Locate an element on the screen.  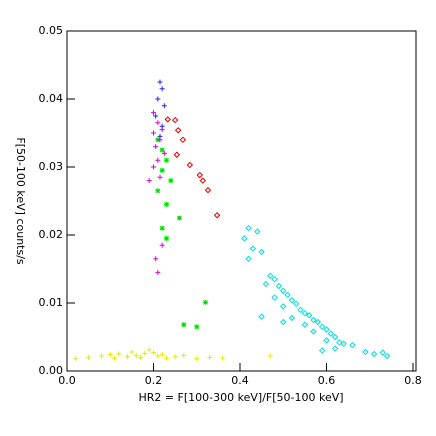
y-tick-label: 0.05 is located at coordinates (51, 30).